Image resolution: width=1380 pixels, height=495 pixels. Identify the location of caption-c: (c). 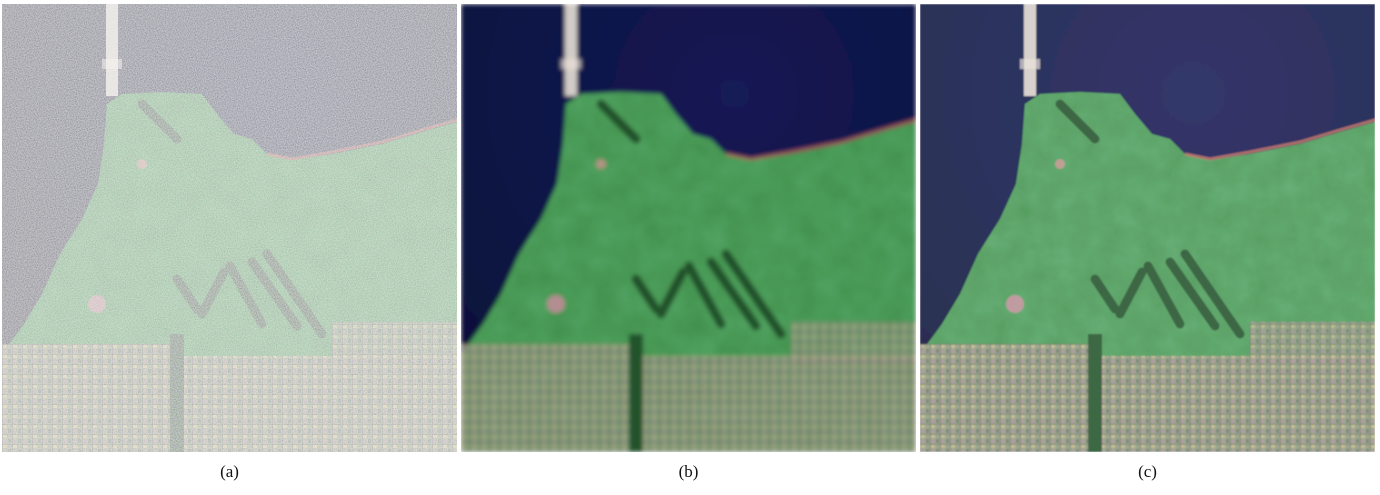
(1147, 471).